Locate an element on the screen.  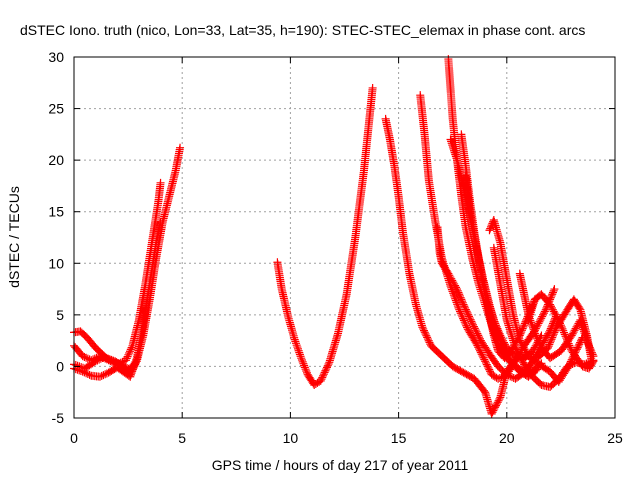
x-tick-label: 25 is located at coordinates (615, 438).